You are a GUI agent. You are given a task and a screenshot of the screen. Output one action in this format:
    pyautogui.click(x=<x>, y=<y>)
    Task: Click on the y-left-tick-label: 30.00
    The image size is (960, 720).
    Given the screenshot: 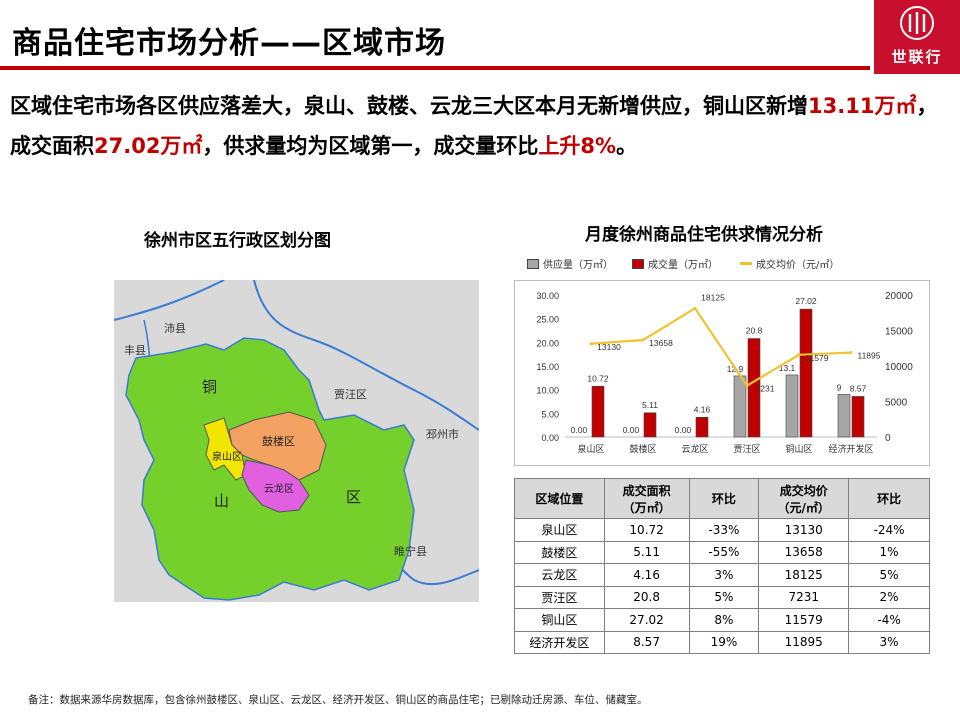 What is the action you would take?
    pyautogui.click(x=547, y=296)
    